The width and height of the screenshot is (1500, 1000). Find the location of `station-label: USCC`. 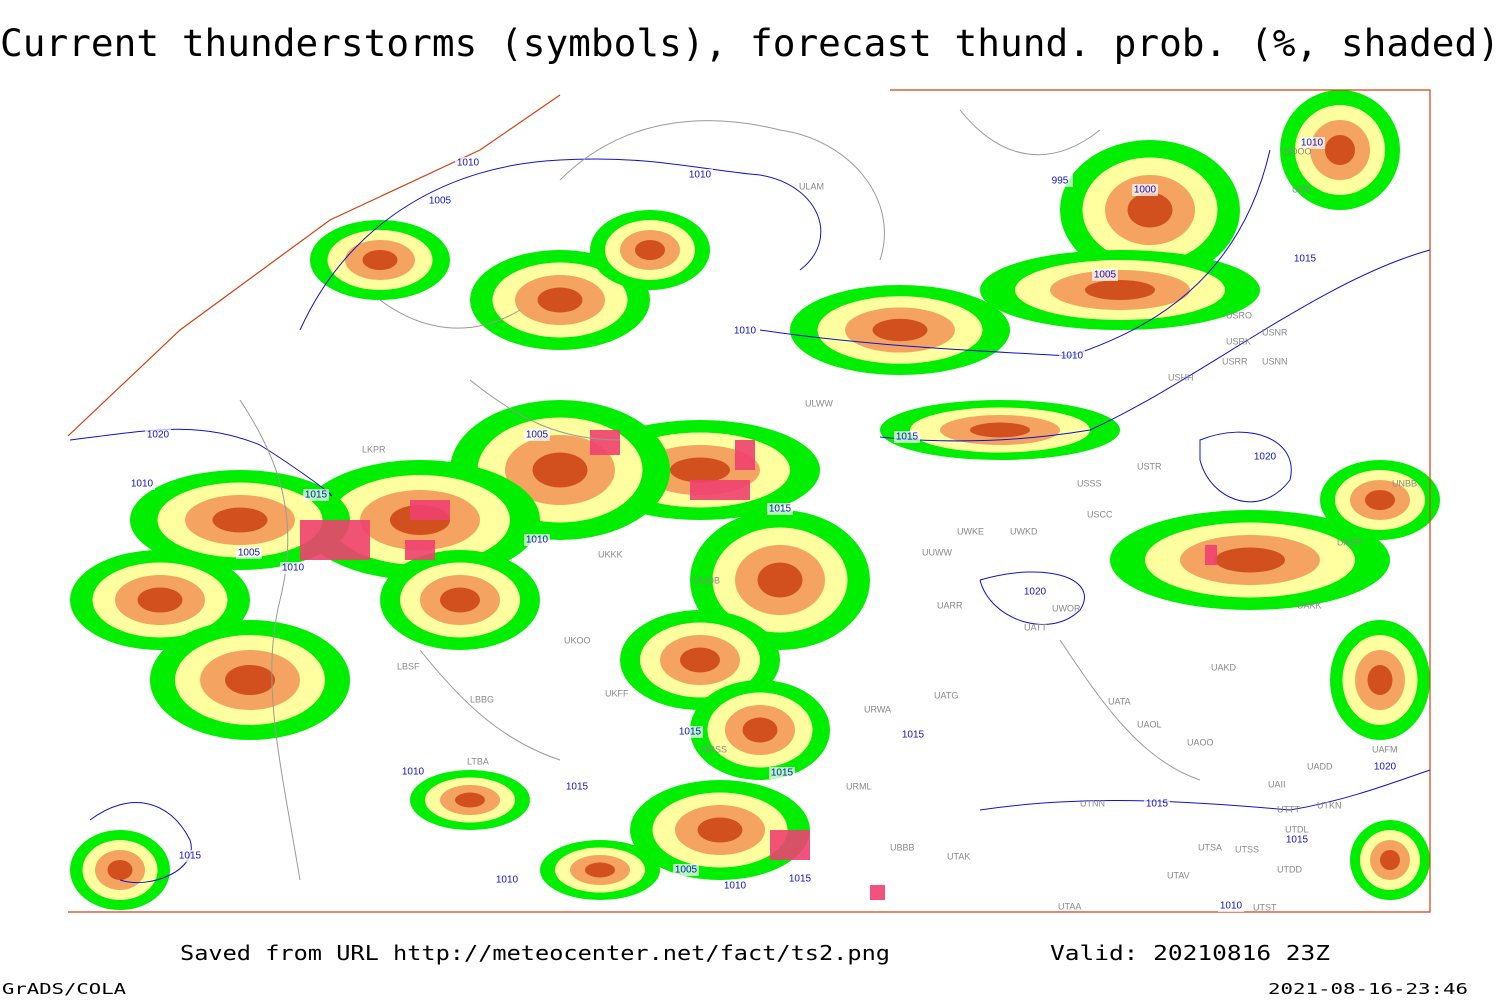

station-label: USCC is located at coordinates (1100, 514).